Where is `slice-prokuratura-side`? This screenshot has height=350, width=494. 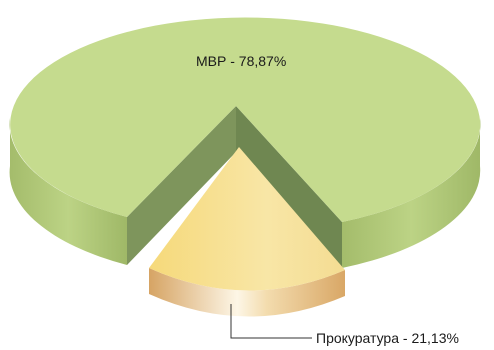 slice-prokuratura-side is located at coordinates (247, 292).